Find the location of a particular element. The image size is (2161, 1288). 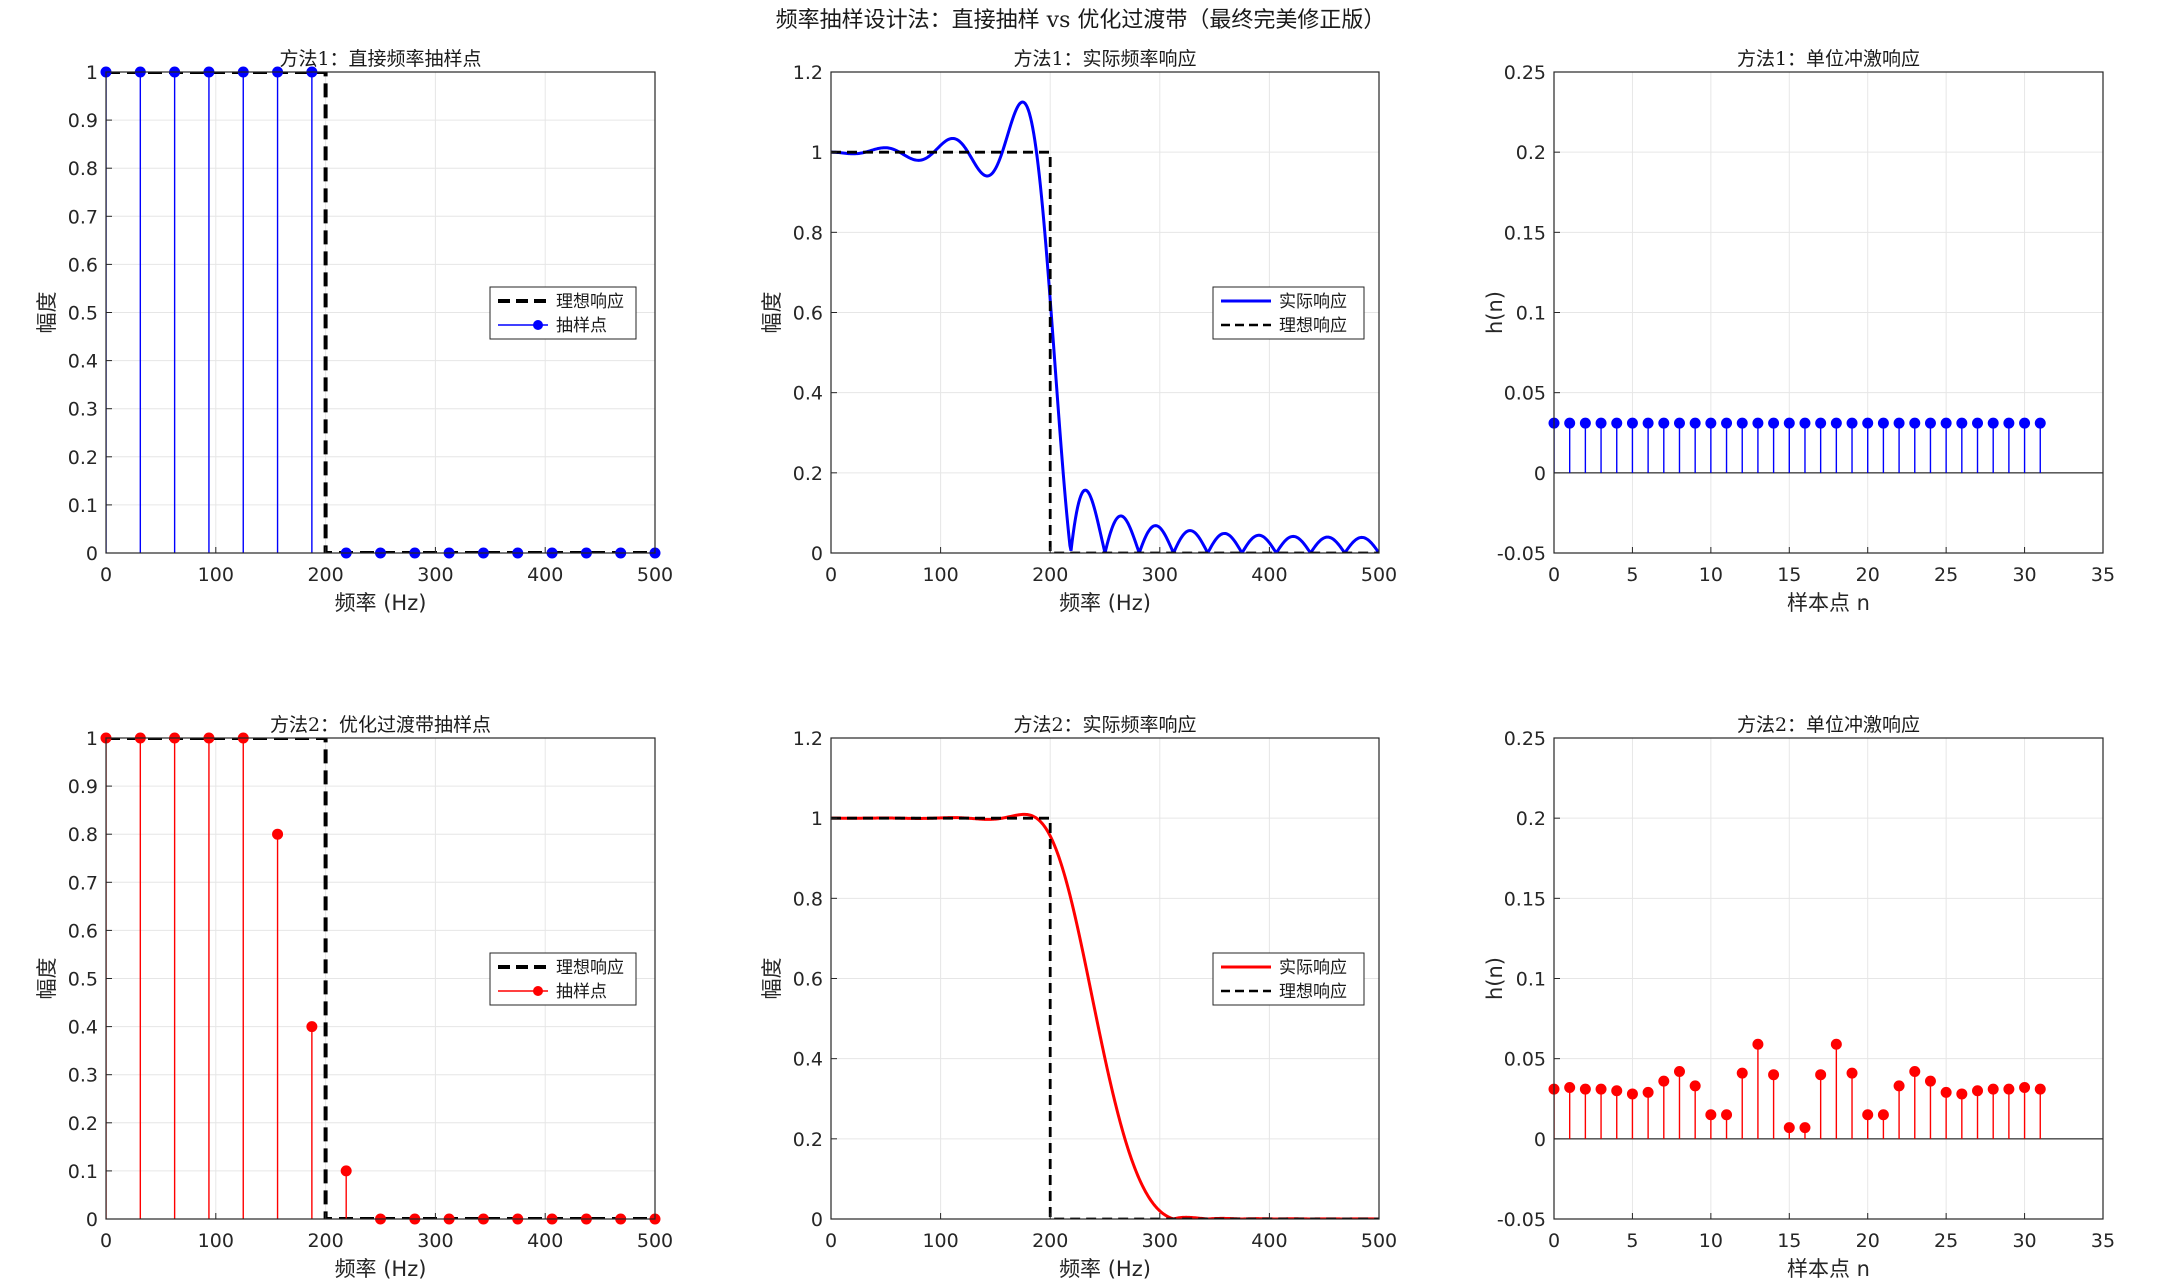

legend-box is located at coordinates (563, 313).